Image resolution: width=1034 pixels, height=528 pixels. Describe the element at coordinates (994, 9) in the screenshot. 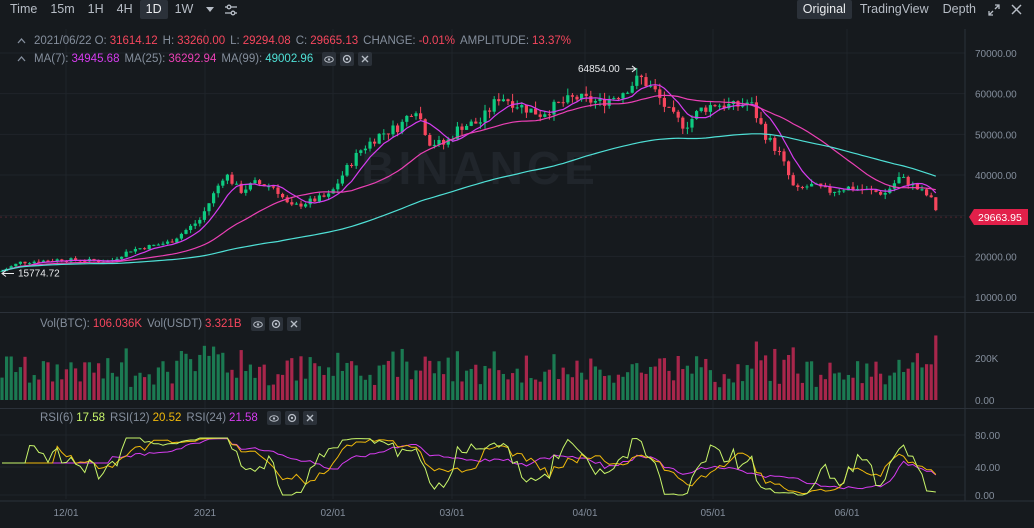

I see `expand-icon` at that location.